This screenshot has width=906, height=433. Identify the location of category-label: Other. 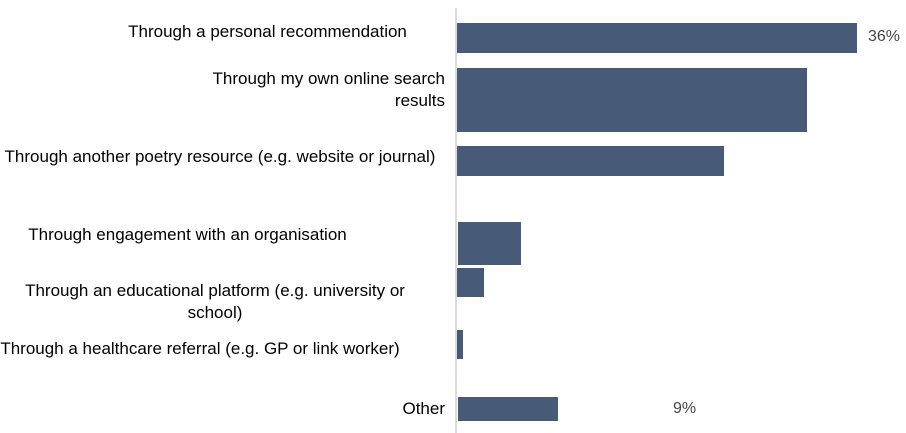
(423, 408).